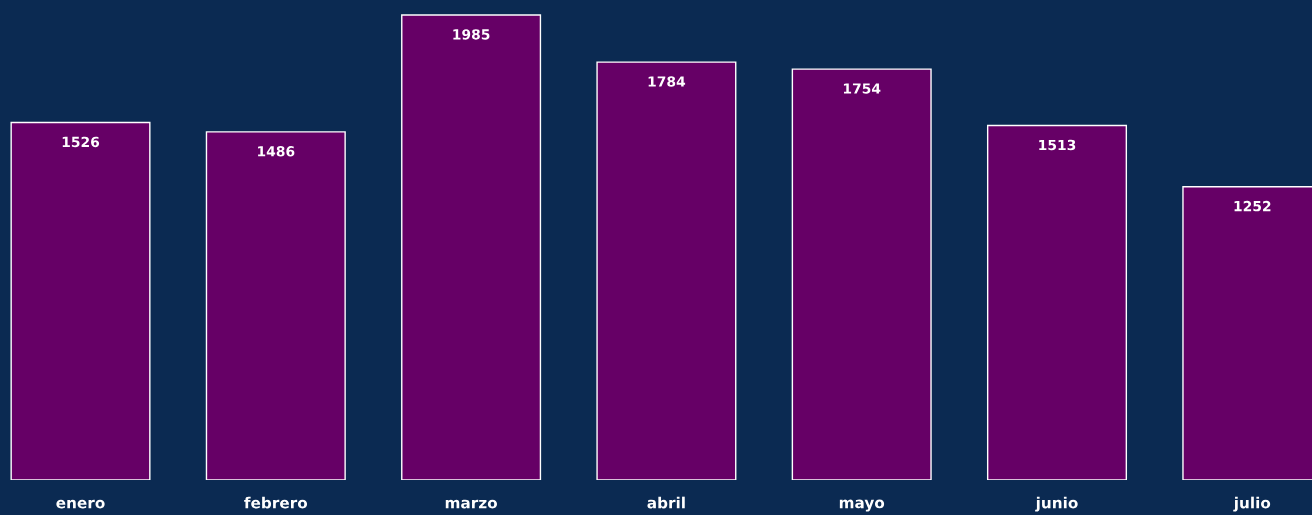 The image size is (1312, 515). Describe the element at coordinates (862, 505) in the screenshot. I see `x-tick-label: mayo` at that location.